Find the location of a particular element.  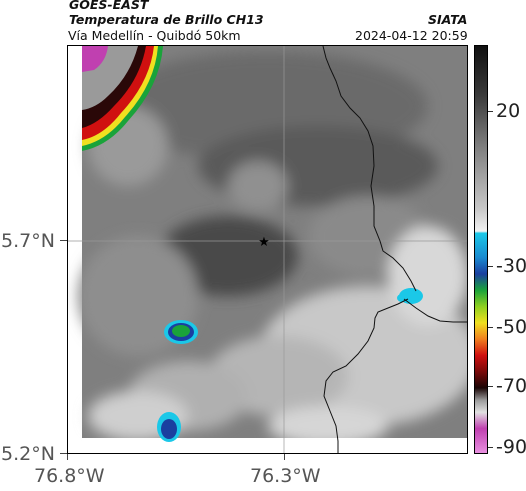

colorbar-gradient is located at coordinates (481, 249).